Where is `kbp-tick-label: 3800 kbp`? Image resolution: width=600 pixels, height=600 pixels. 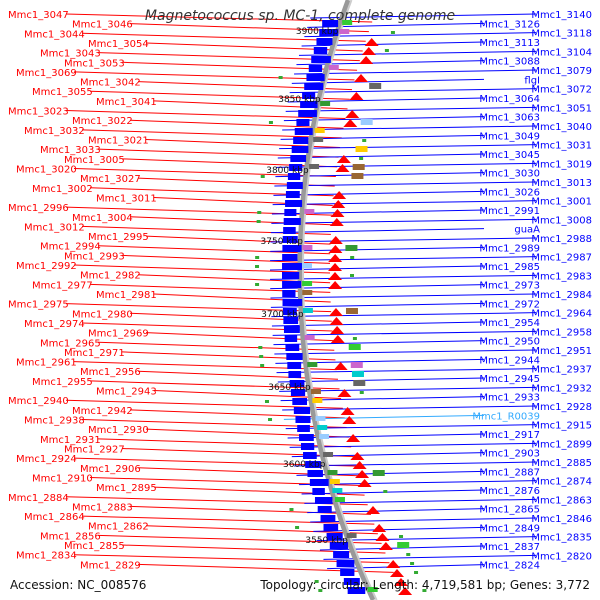
kbp-tick-label: 3800 kbp is located at coordinates (287, 171).